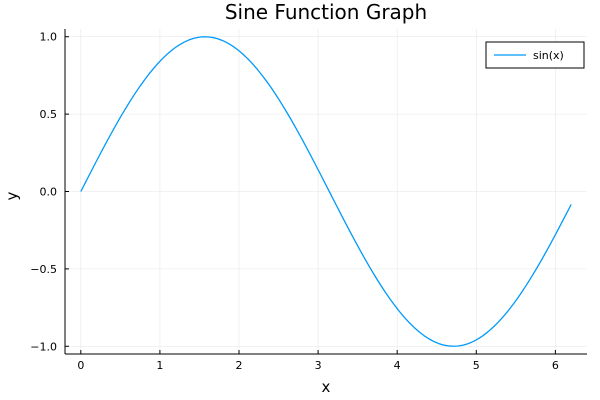  What do you see at coordinates (49, 37) in the screenshot?
I see `y-tick-label: 1.0` at bounding box center [49, 37].